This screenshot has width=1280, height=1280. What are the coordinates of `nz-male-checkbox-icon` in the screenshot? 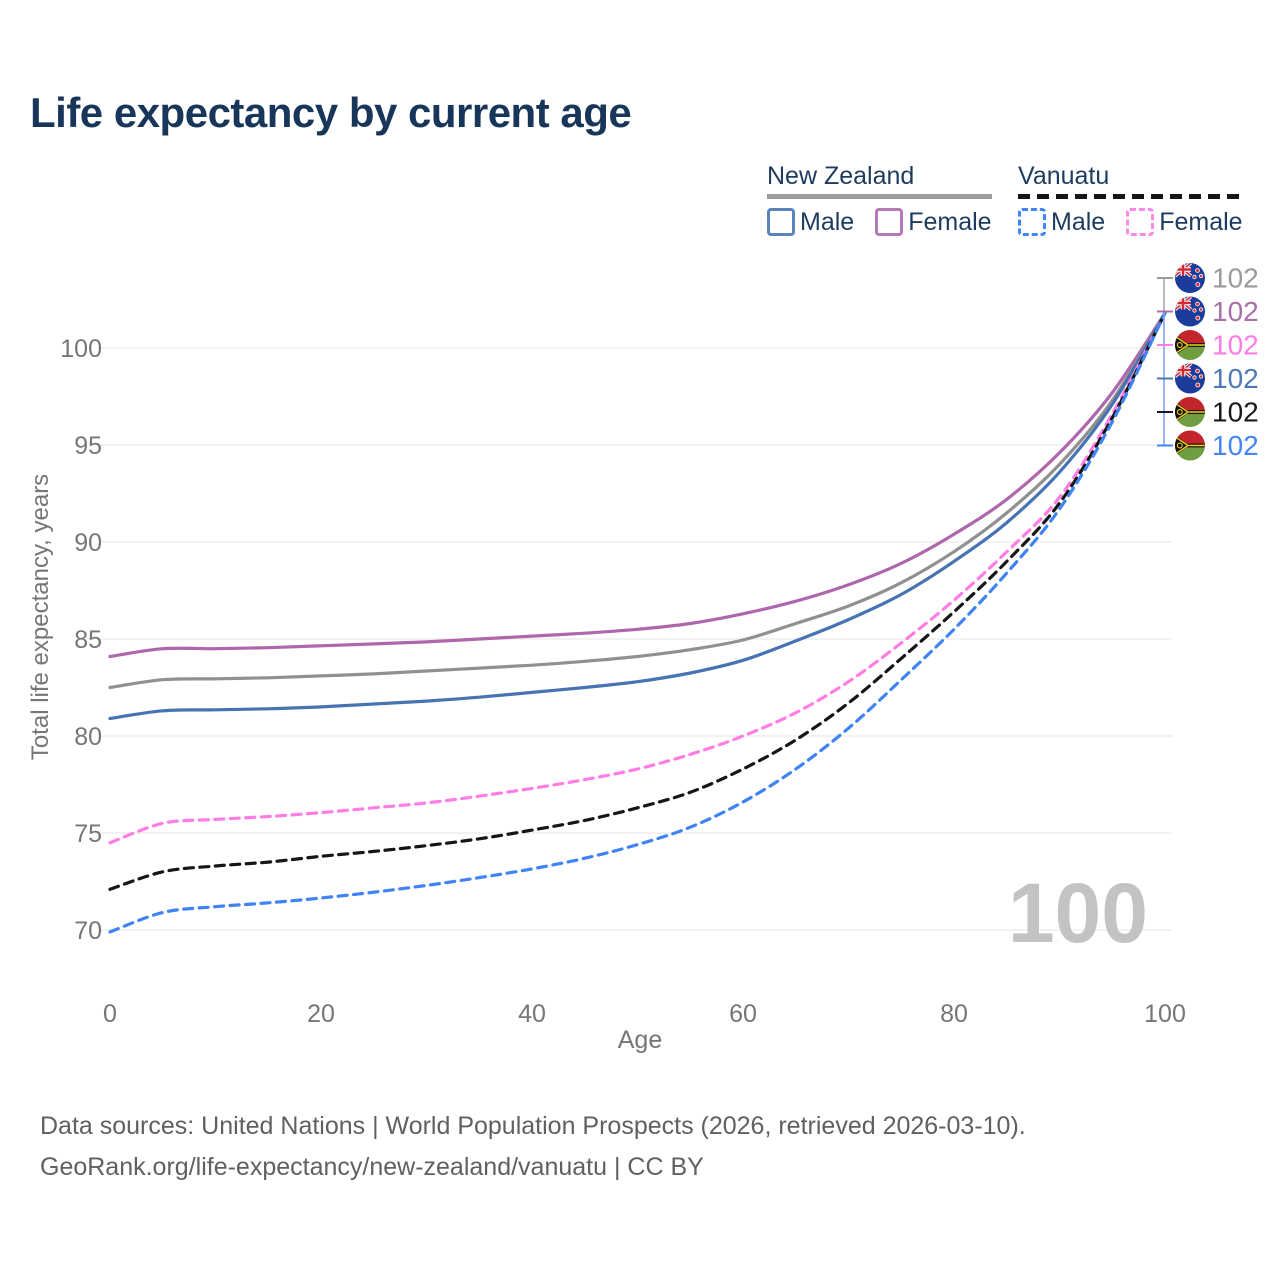 It's located at (781, 222).